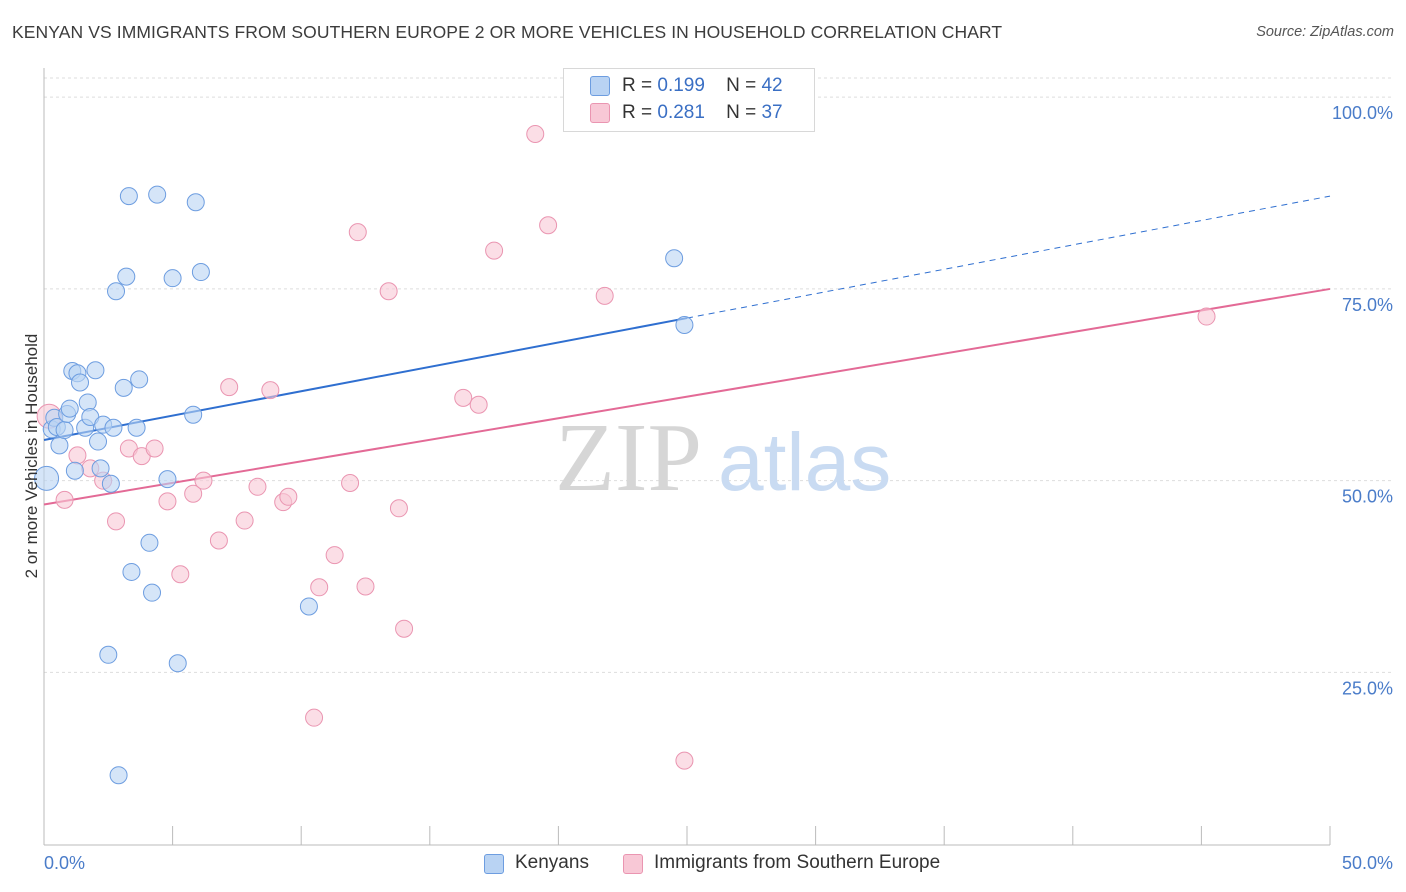 Image resolution: width=1406 pixels, height=892 pixels. I want to click on correlation-legend: R = 0.199 N = 42 R = 0.281 N = 37, so click(689, 100).